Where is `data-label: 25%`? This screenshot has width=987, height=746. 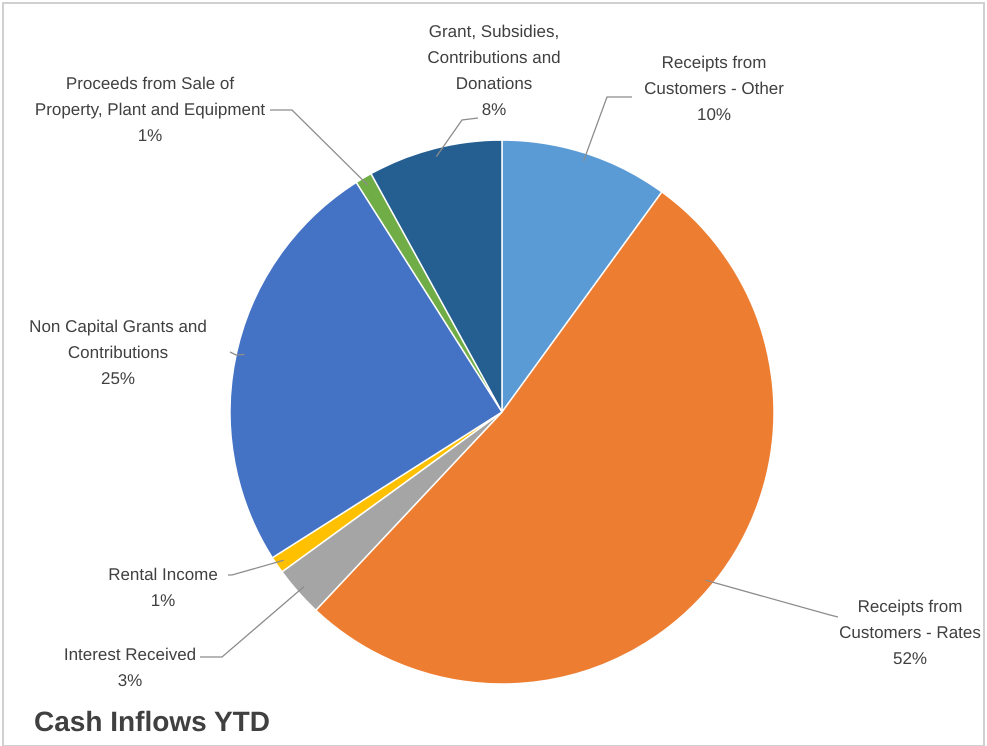
data-label: 25% is located at coordinates (118, 378).